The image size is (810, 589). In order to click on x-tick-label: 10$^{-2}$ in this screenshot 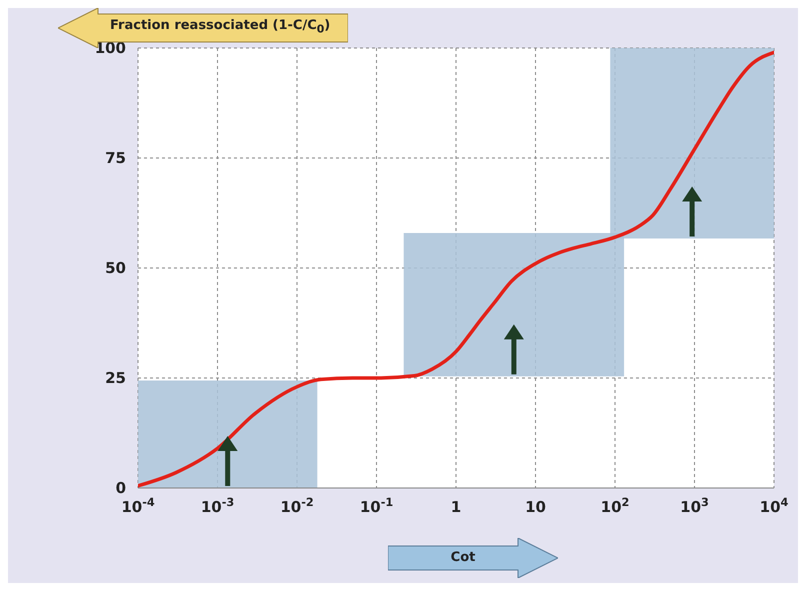, I will do `click(297, 506)`.